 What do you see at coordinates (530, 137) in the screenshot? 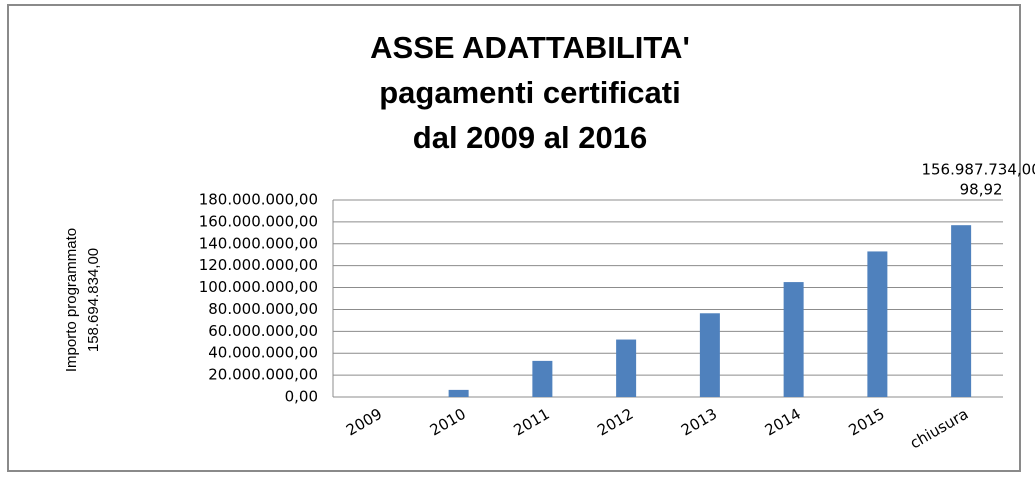
I see `chart-title: dal 2009 al 2016` at bounding box center [530, 137].